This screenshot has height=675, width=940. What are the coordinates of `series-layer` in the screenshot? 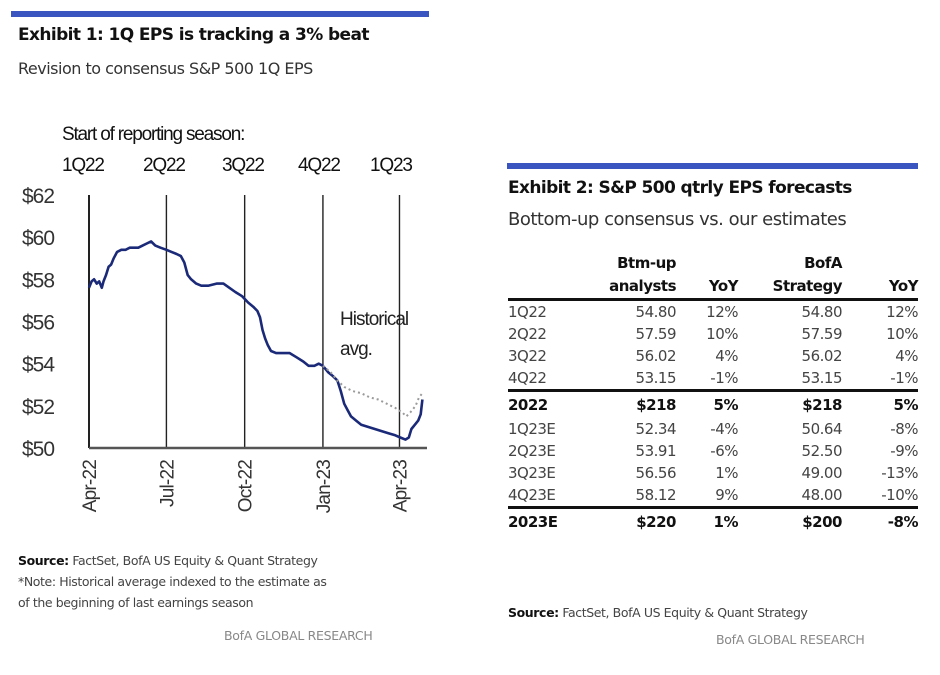 It's located at (255, 340).